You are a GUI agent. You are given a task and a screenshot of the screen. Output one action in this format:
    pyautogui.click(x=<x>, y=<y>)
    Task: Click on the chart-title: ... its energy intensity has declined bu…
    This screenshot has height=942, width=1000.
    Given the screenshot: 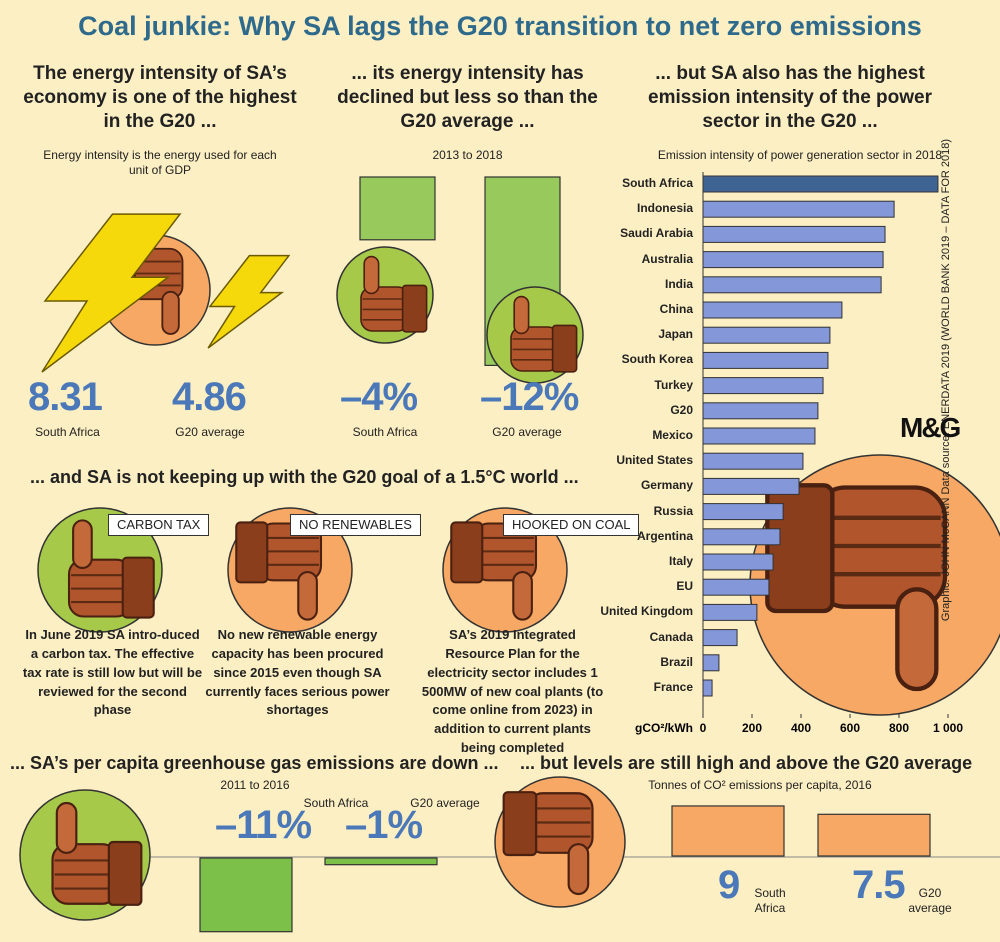 What is the action you would take?
    pyautogui.click(x=467, y=97)
    